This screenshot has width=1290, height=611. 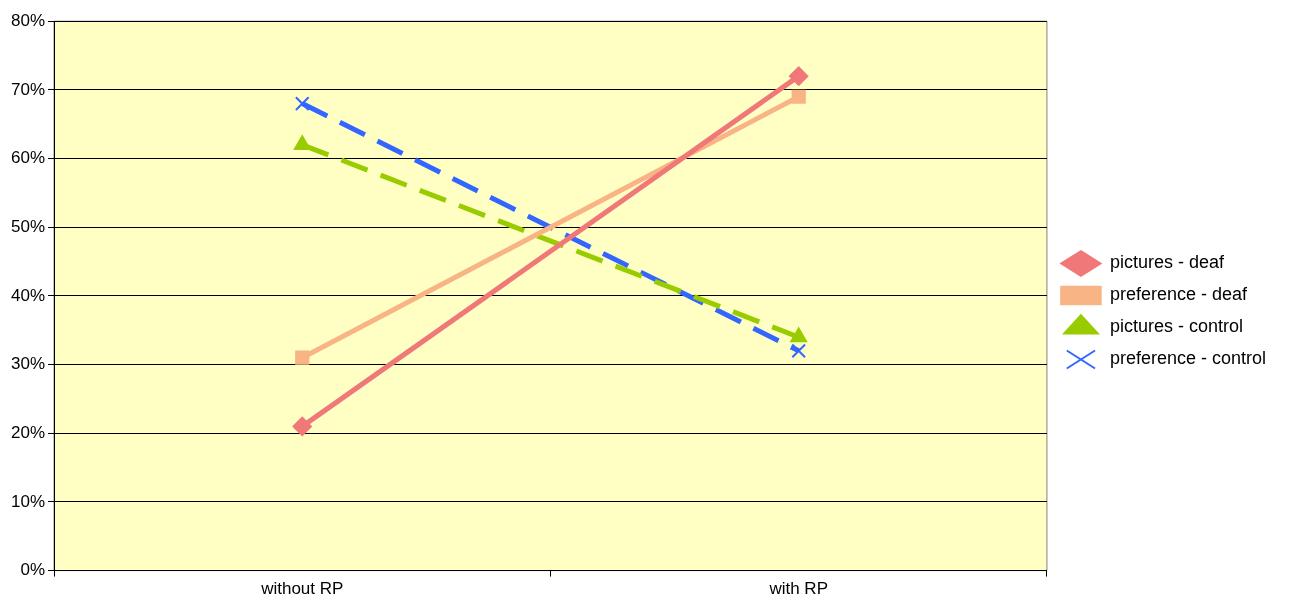 What do you see at coordinates (28, 89) in the screenshot?
I see `y-tick-label: 70%` at bounding box center [28, 89].